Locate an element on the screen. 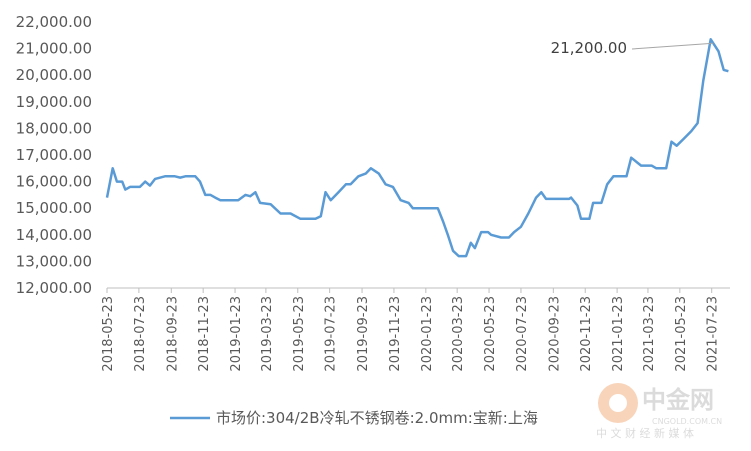  x-tick-label: 2020-07-23 is located at coordinates (522, 334).